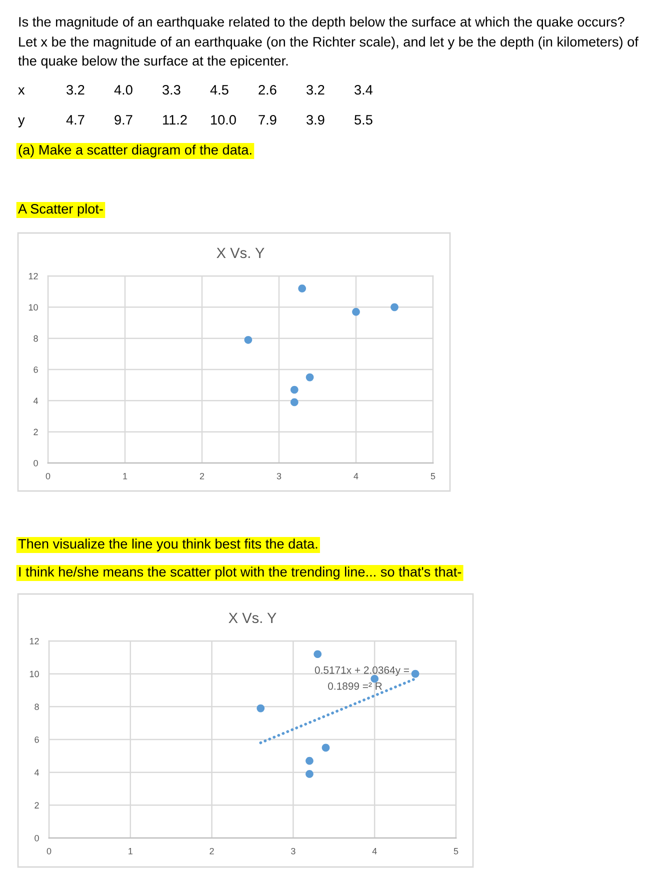  Describe the element at coordinates (168, 545) in the screenshot. I see `text: Then visualize the line you think best fits the data.` at that location.